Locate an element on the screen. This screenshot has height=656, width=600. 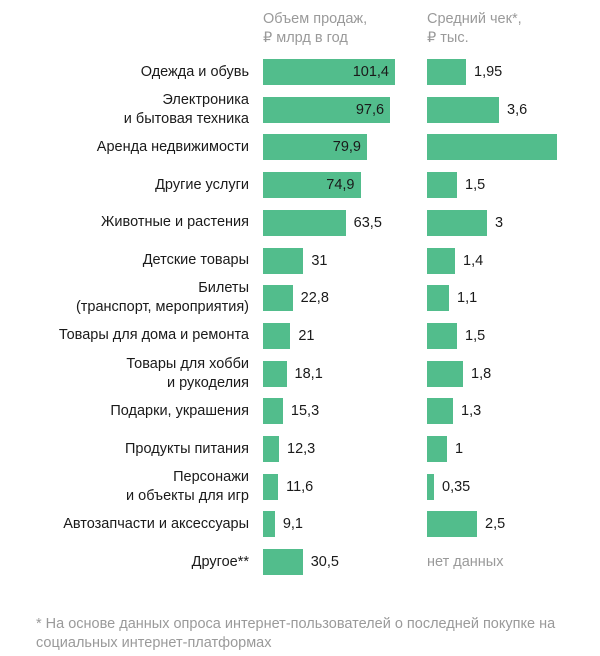
check-value-label: нет данных is located at coordinates (465, 562).